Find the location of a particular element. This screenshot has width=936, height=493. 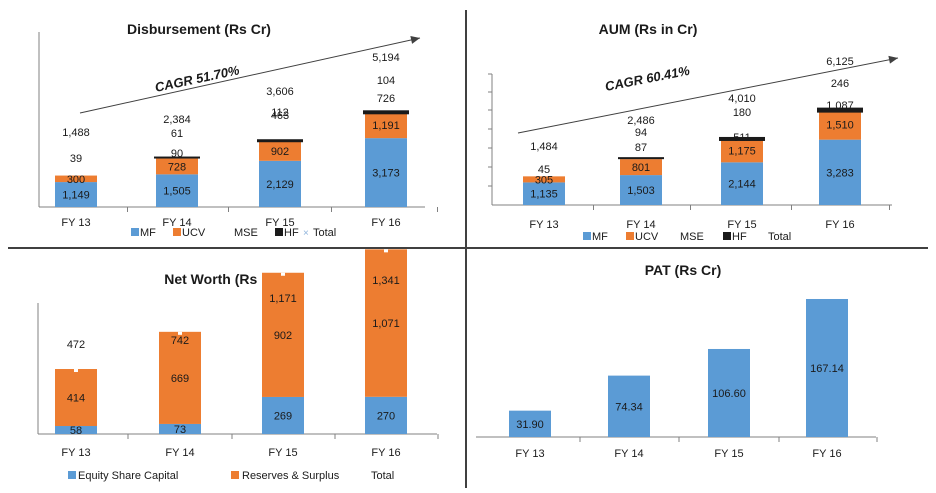

data-label-ucv: 1,191 is located at coordinates (386, 126).